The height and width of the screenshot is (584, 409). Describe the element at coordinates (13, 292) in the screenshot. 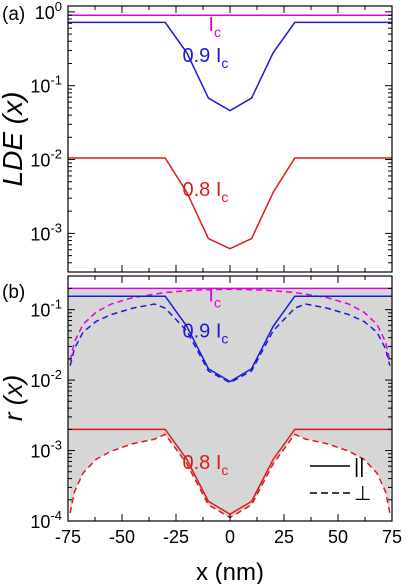

I see `panel-label: (b)` at that location.